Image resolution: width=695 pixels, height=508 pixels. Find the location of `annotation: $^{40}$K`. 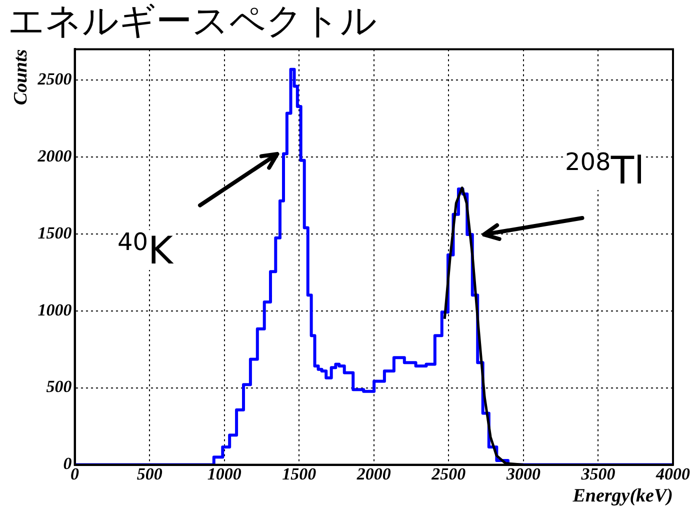

annotation: $^{40}$K is located at coordinates (145, 250).